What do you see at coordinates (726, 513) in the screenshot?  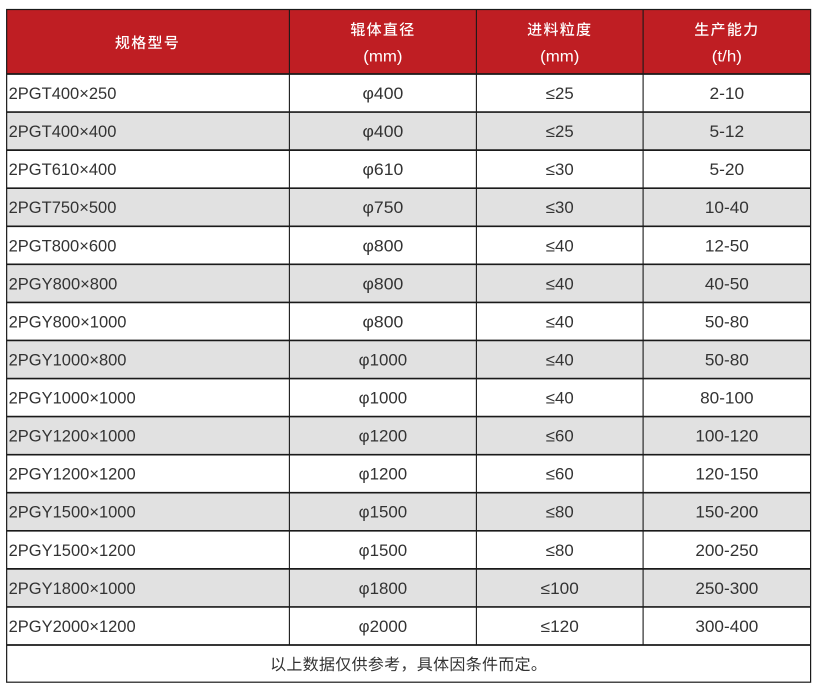 I see `svg-text: 150-200` at bounding box center [726, 513].